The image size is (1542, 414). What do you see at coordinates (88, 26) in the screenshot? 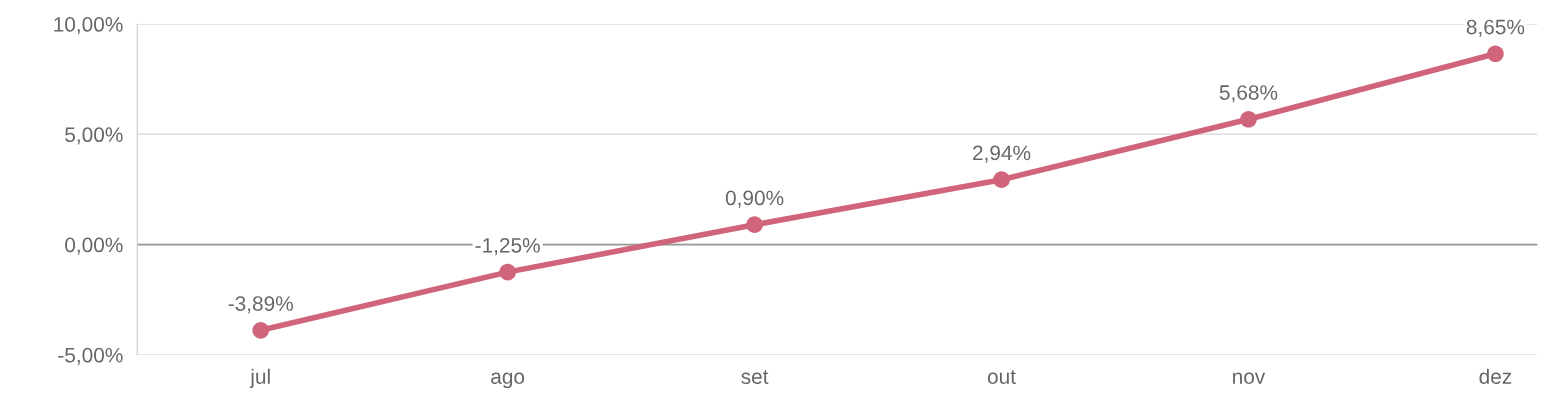
I see `y-tick-label: 10,00%` at bounding box center [88, 26].